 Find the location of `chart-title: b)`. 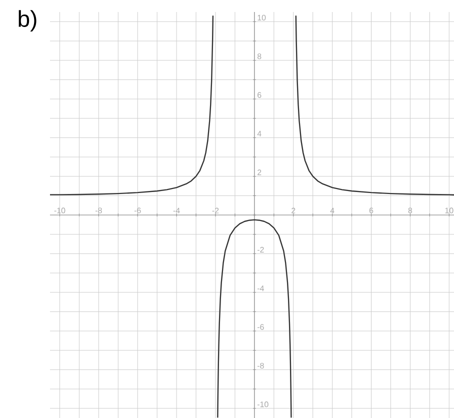

chart-title: b) is located at coordinates (27, 21).